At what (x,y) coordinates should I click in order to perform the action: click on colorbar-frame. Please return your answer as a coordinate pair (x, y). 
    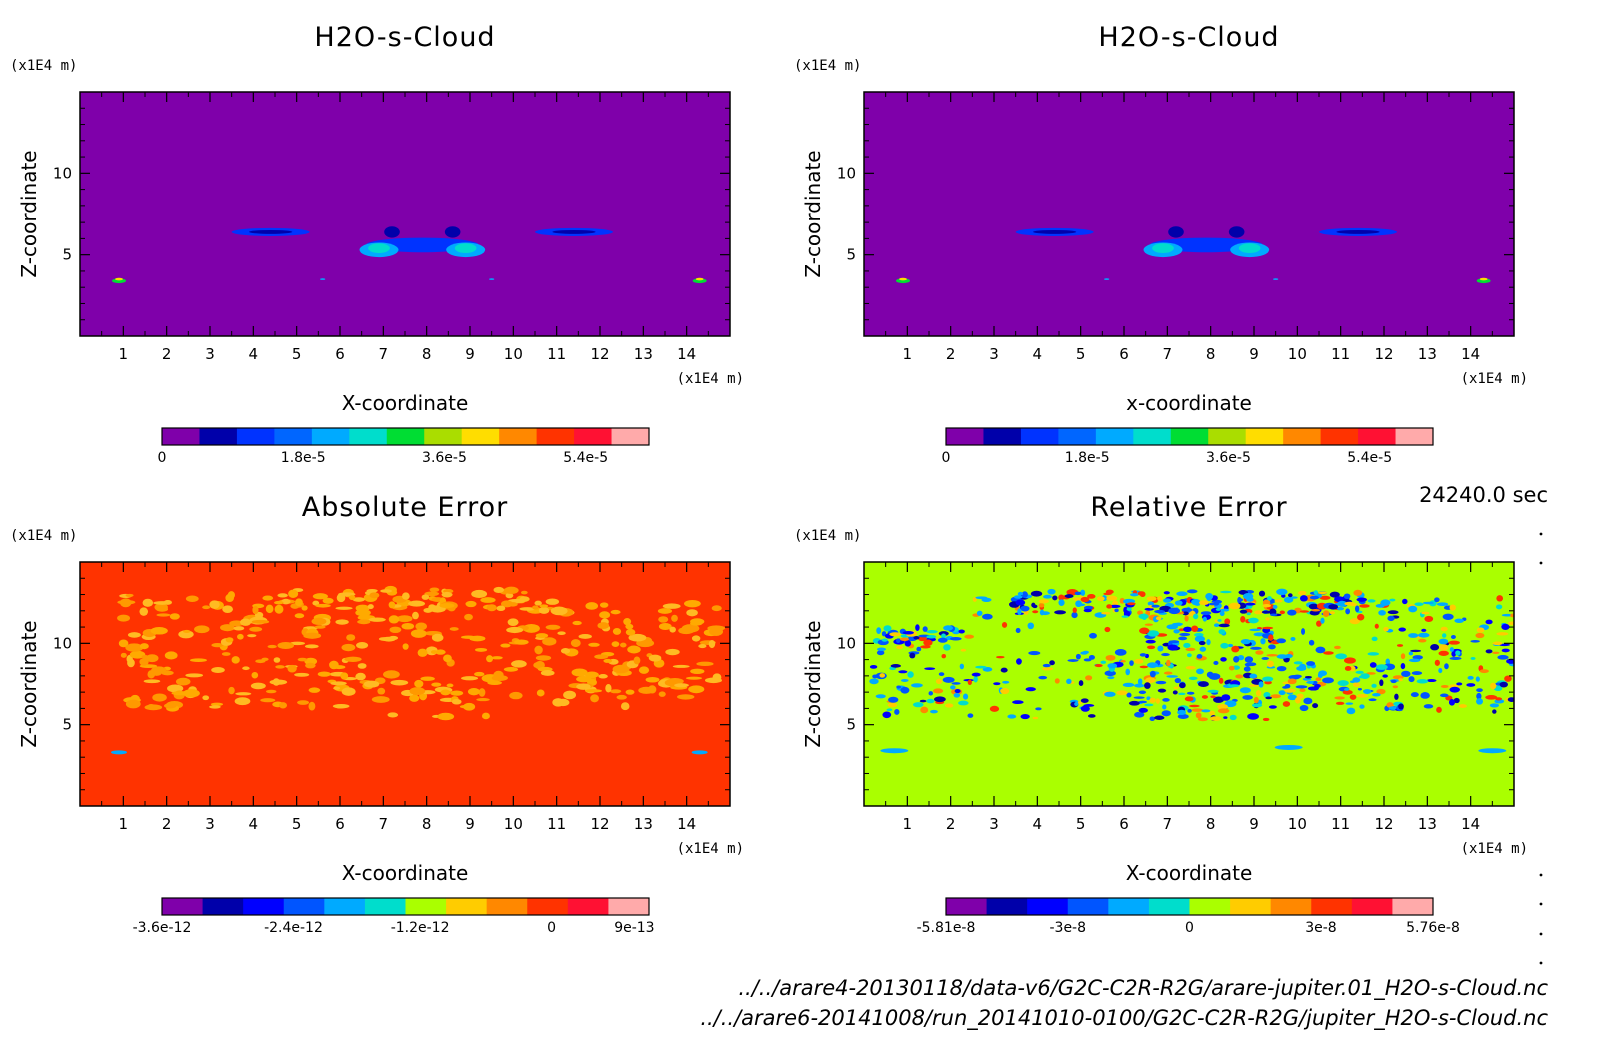
    Looking at the image, I should click on (405, 436).